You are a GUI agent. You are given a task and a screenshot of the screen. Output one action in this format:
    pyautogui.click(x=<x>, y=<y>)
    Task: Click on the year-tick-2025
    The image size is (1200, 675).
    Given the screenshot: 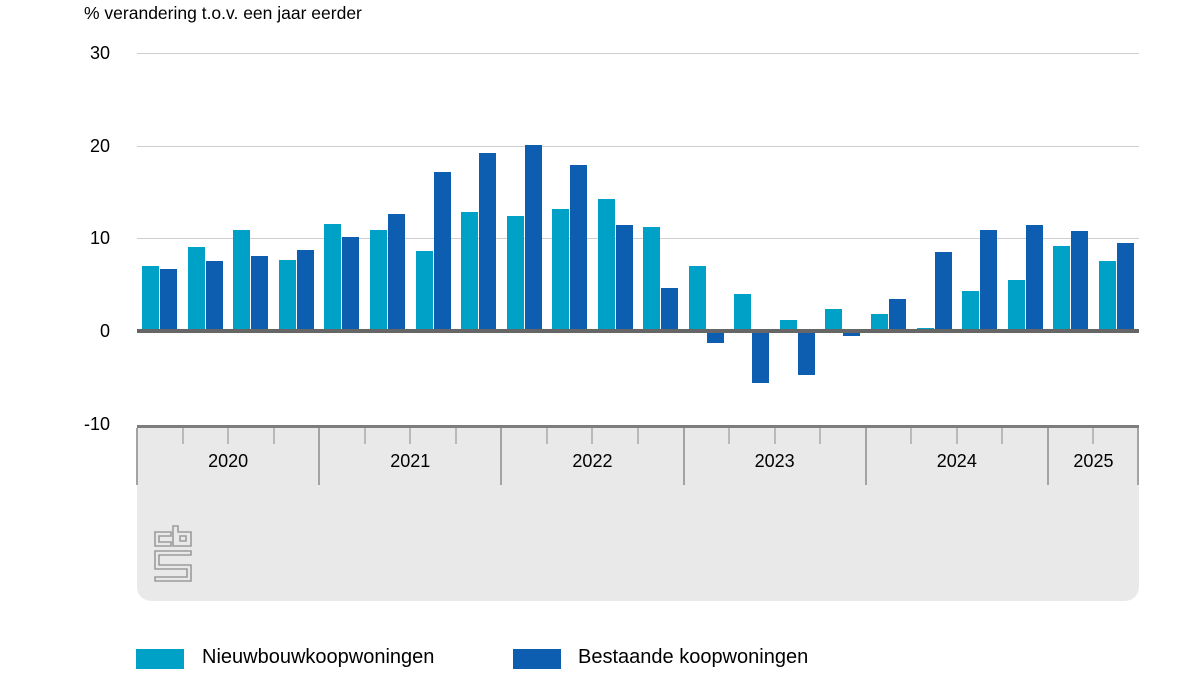 What is the action you would take?
    pyautogui.click(x=1047, y=456)
    